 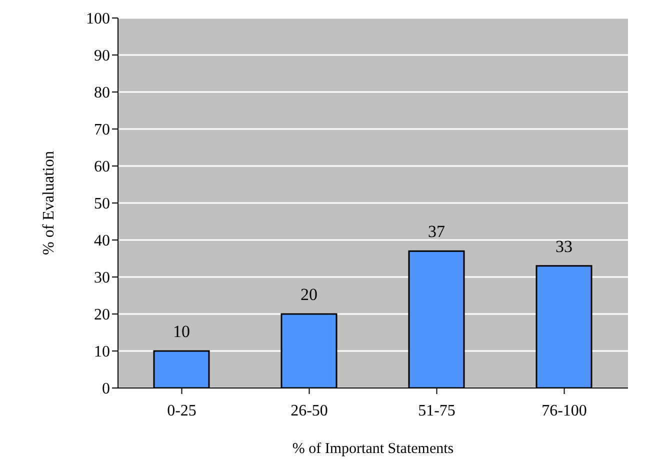 What do you see at coordinates (309, 411) in the screenshot?
I see `x-tick-label: 26-50` at bounding box center [309, 411].